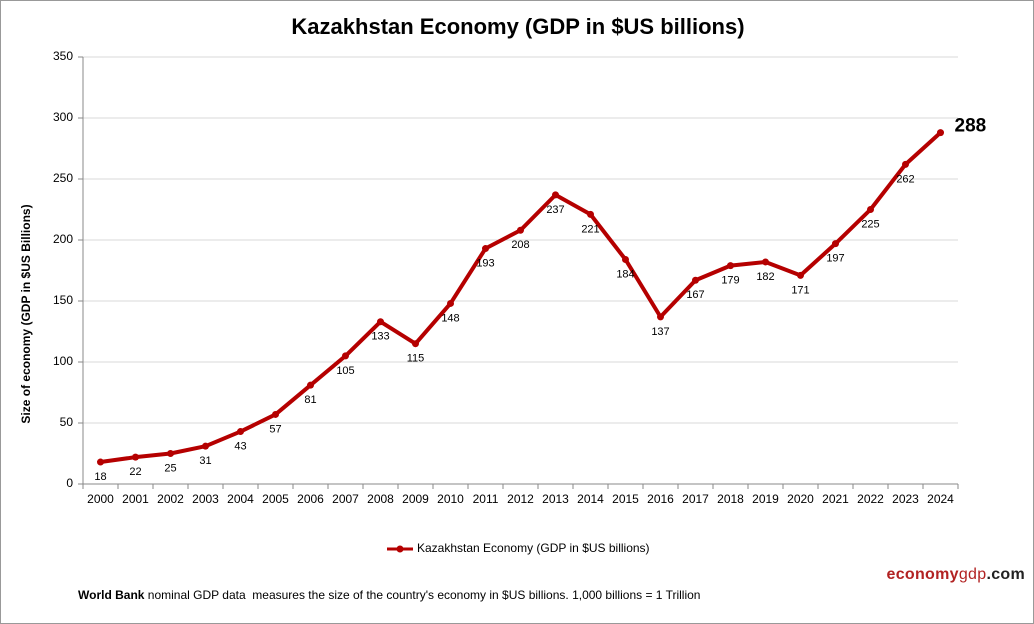 Image resolution: width=1034 pixels, height=624 pixels. What do you see at coordinates (205, 461) in the screenshot?
I see `data-label: 31` at bounding box center [205, 461].